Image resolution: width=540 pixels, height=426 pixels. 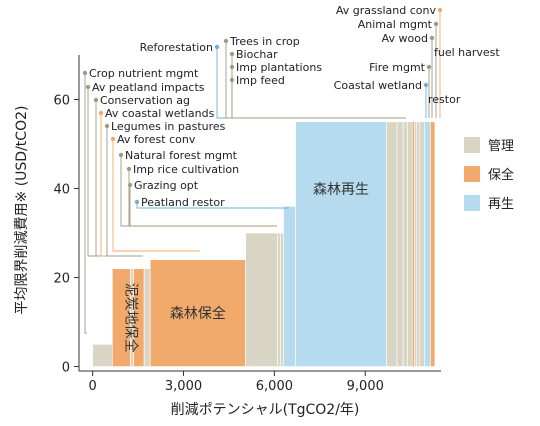 What do you see at coordinates (395, 24) in the screenshot?
I see `callout-label: Animal mgmt` at bounding box center [395, 24].